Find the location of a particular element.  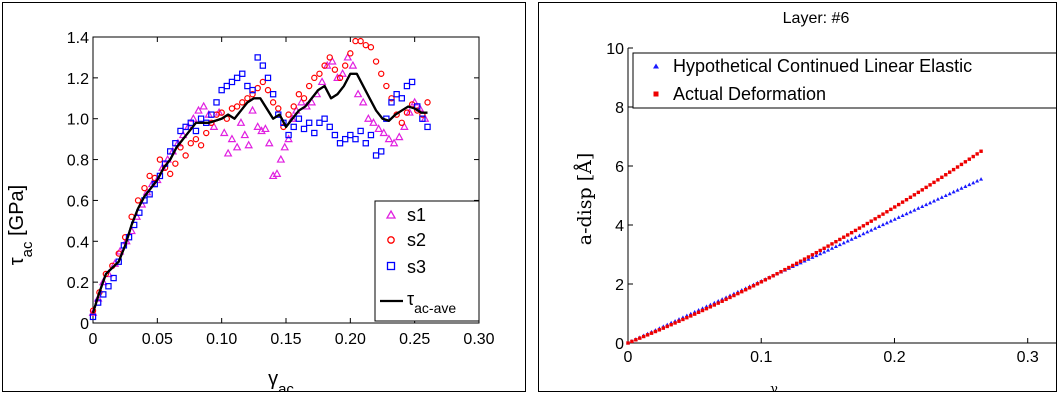

right-x-tick-label: 0.3 is located at coordinates (1028, 357).